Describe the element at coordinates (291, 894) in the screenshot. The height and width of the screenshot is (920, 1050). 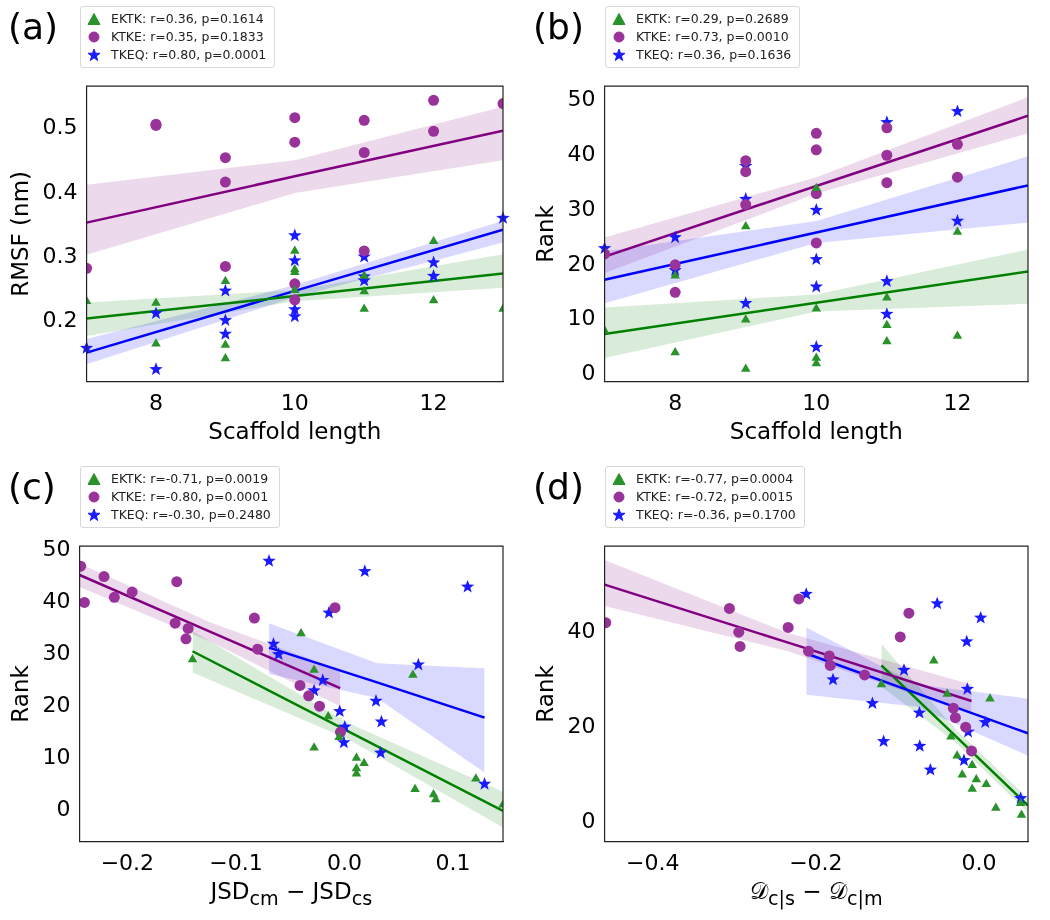
I see `x-axis-title: JSD$_{cm}$ − JSD$_{cs}$` at that location.